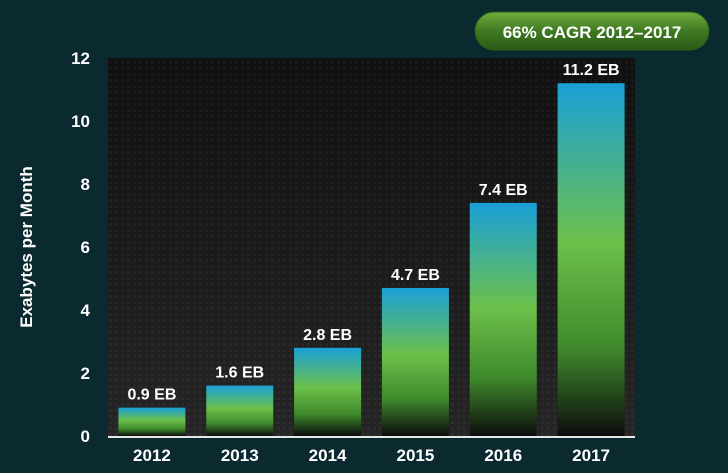 This screenshot has height=473, width=728. I want to click on x-tick-label-2017: 2017, so click(591, 455).